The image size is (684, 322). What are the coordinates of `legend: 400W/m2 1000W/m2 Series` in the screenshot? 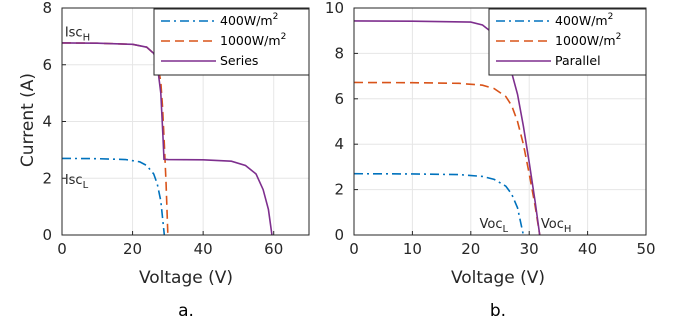 It's located at (231, 42).